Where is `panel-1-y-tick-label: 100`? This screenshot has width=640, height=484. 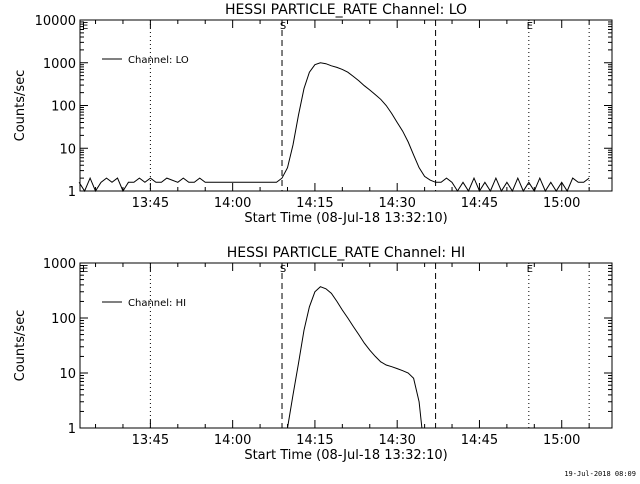
panel-1-y-tick-label: 100 is located at coordinates (63, 107).